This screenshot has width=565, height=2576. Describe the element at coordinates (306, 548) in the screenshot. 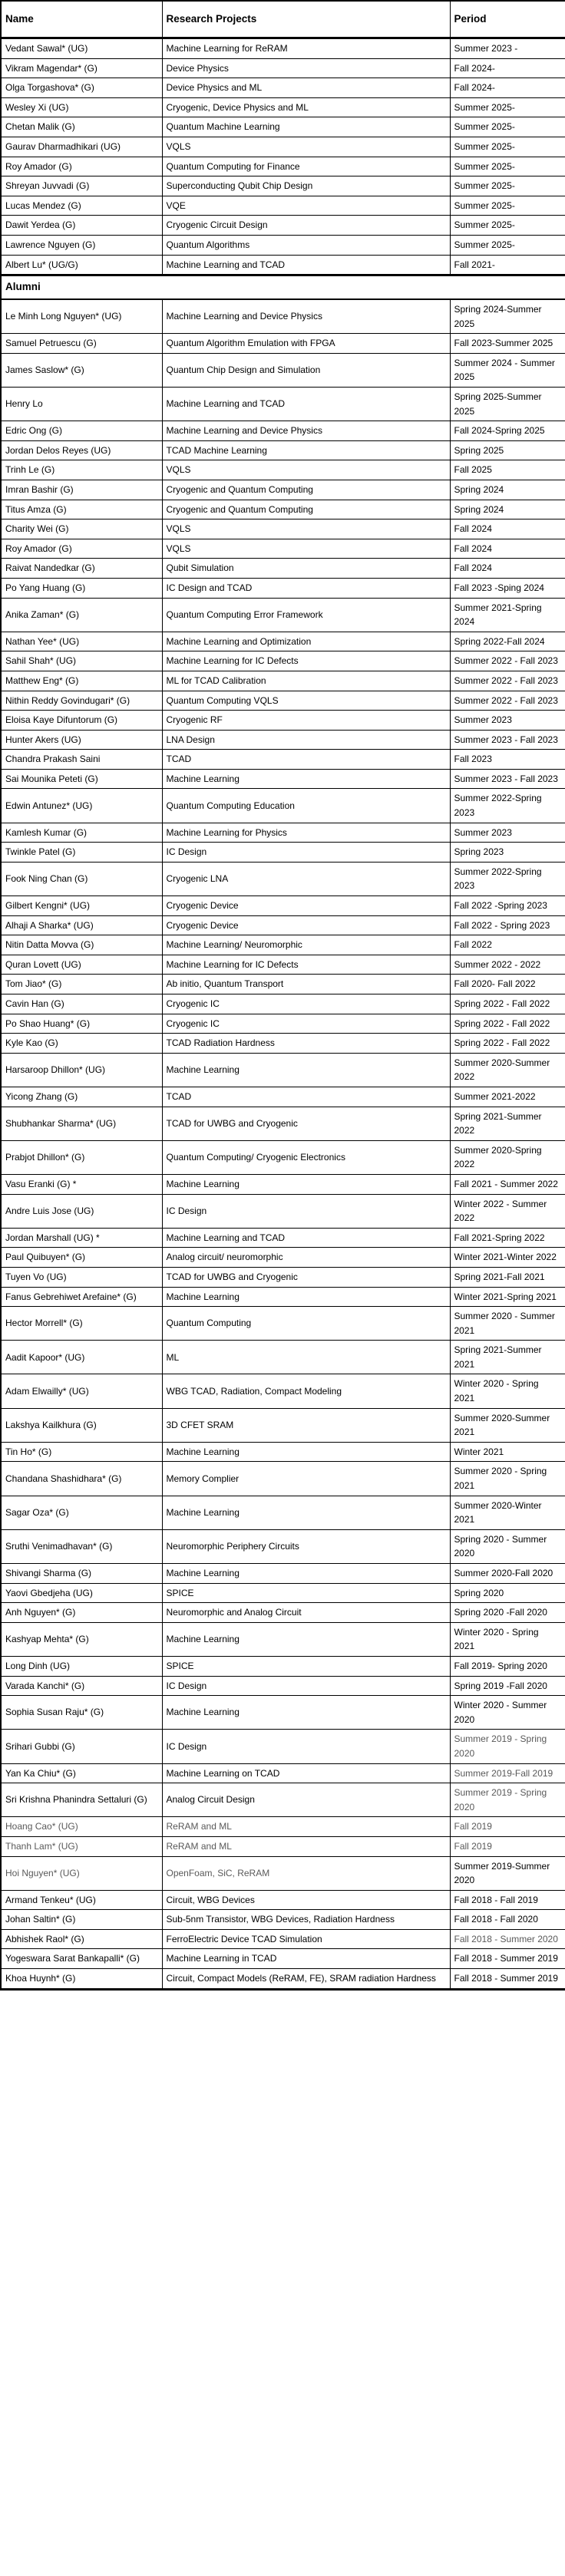

I see `project-cell: VQLS` at that location.